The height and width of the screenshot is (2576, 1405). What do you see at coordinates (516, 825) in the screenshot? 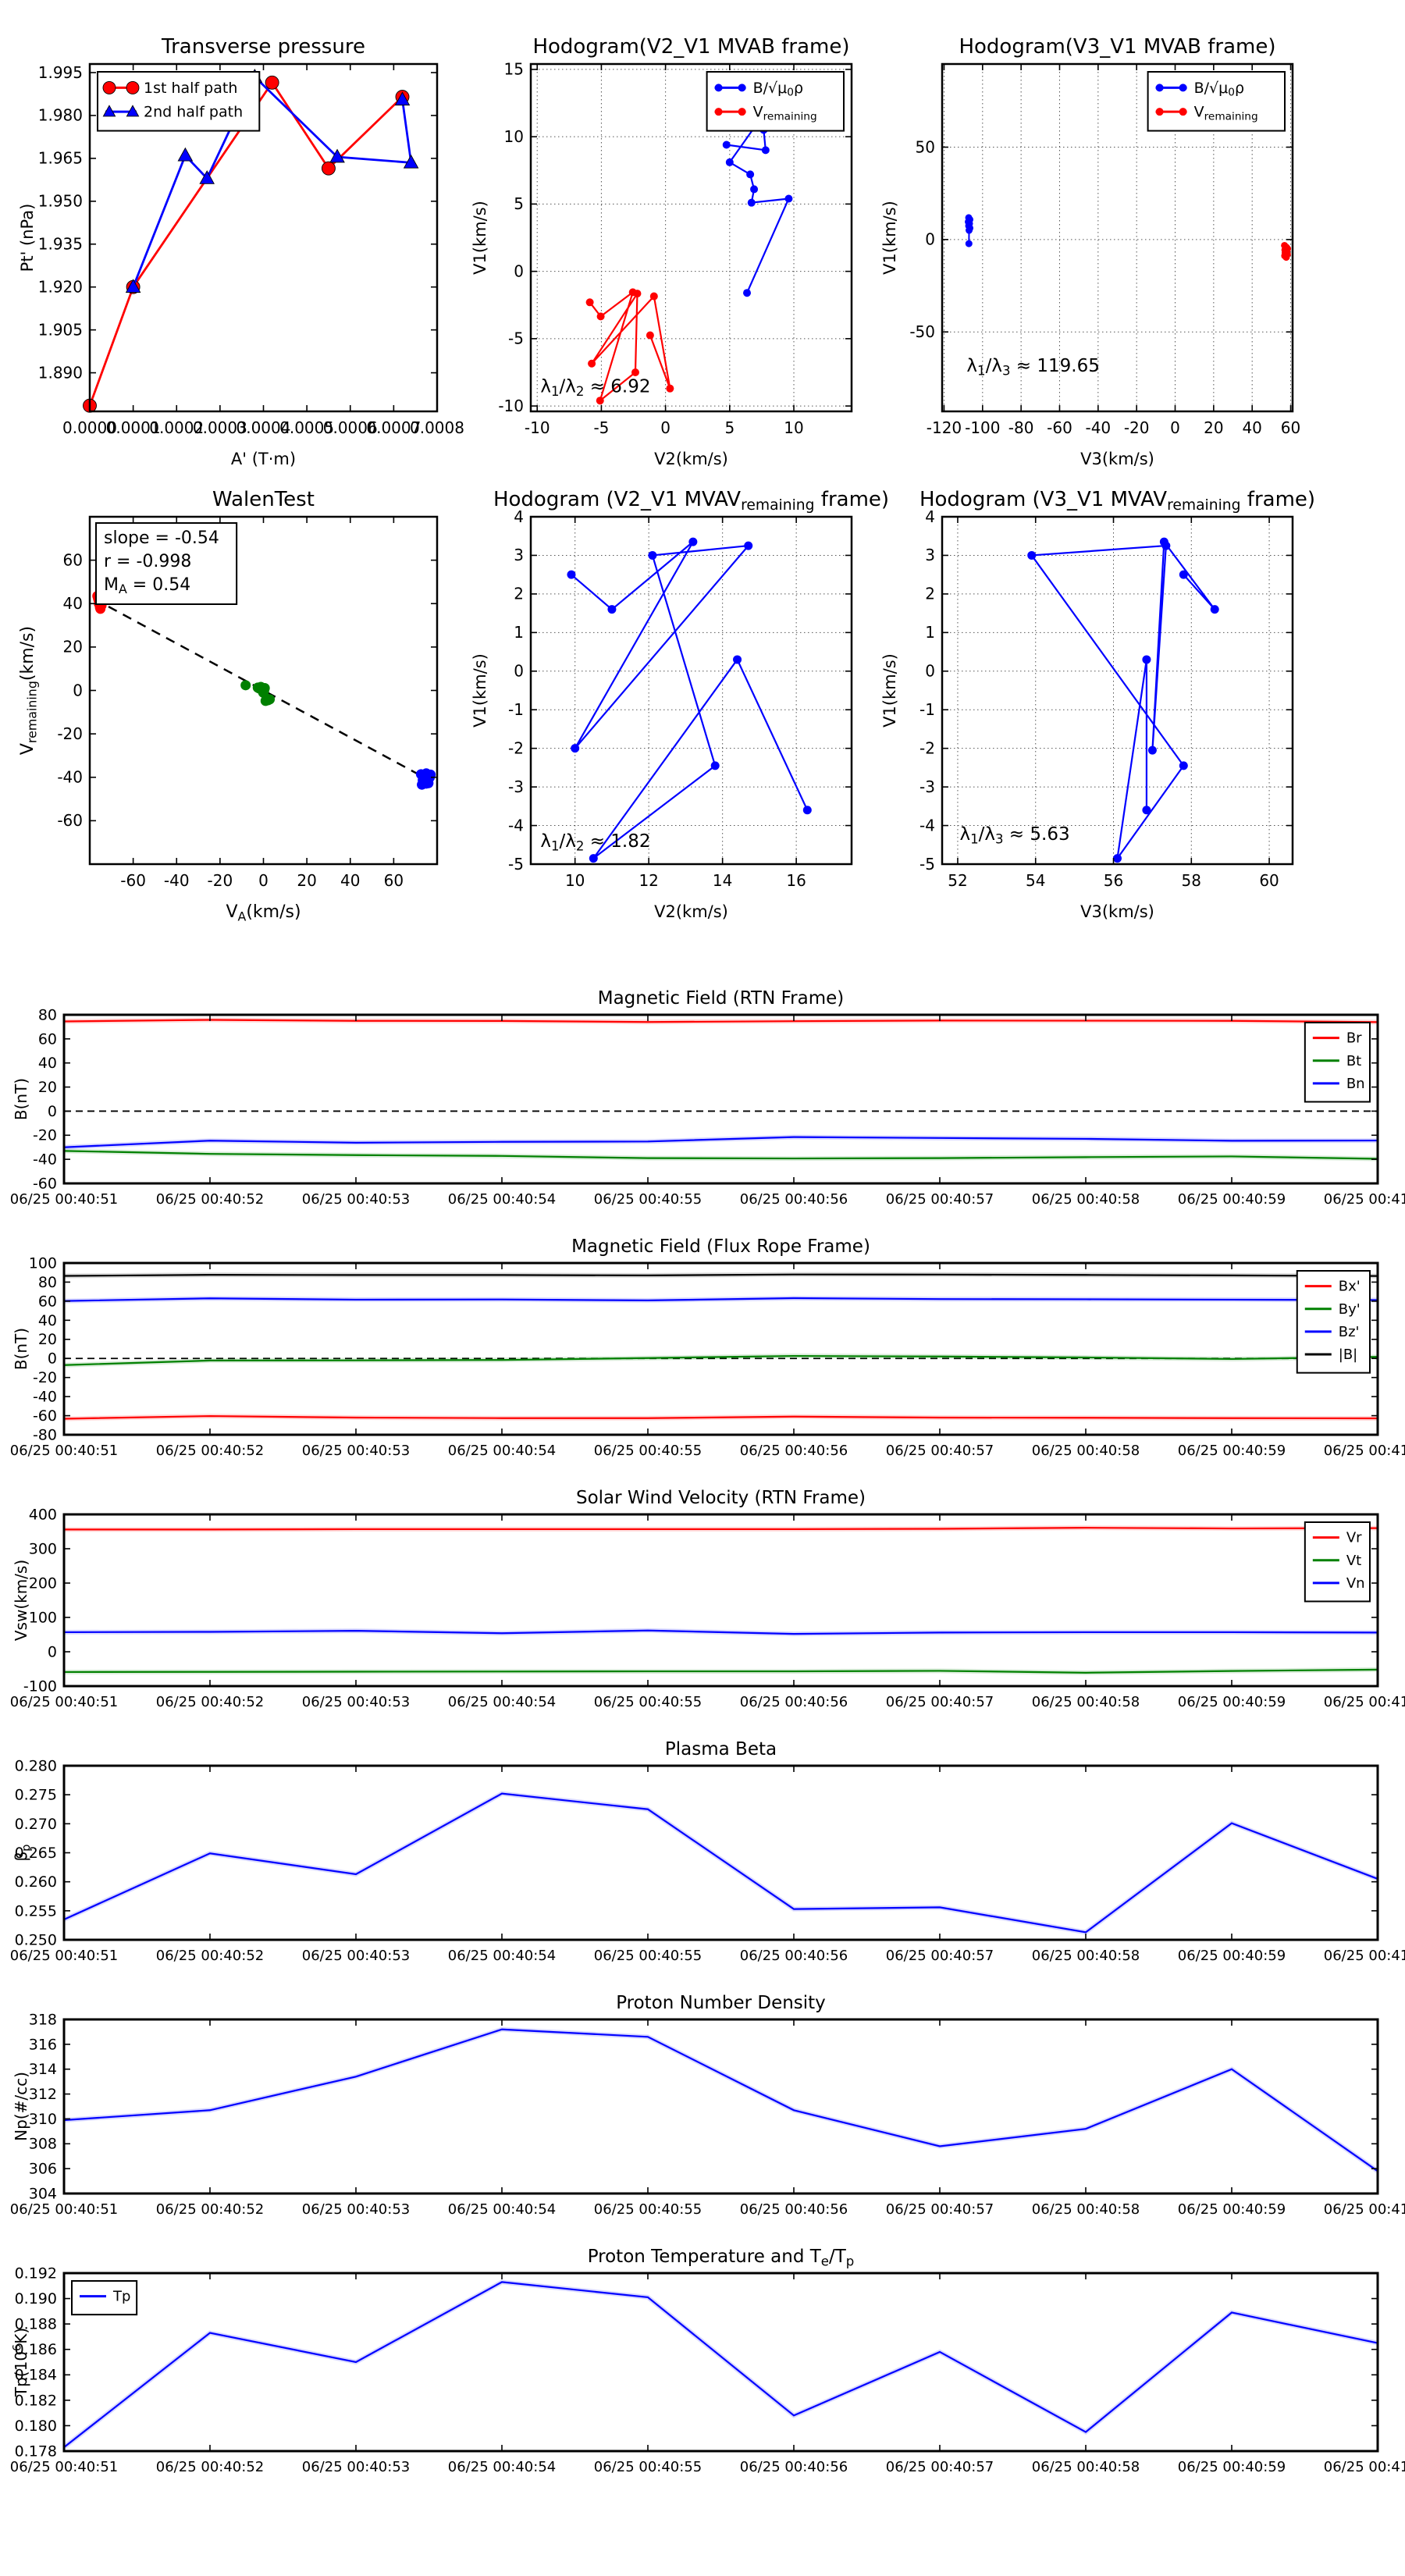
I see `y-tick-label: -4` at bounding box center [516, 825].